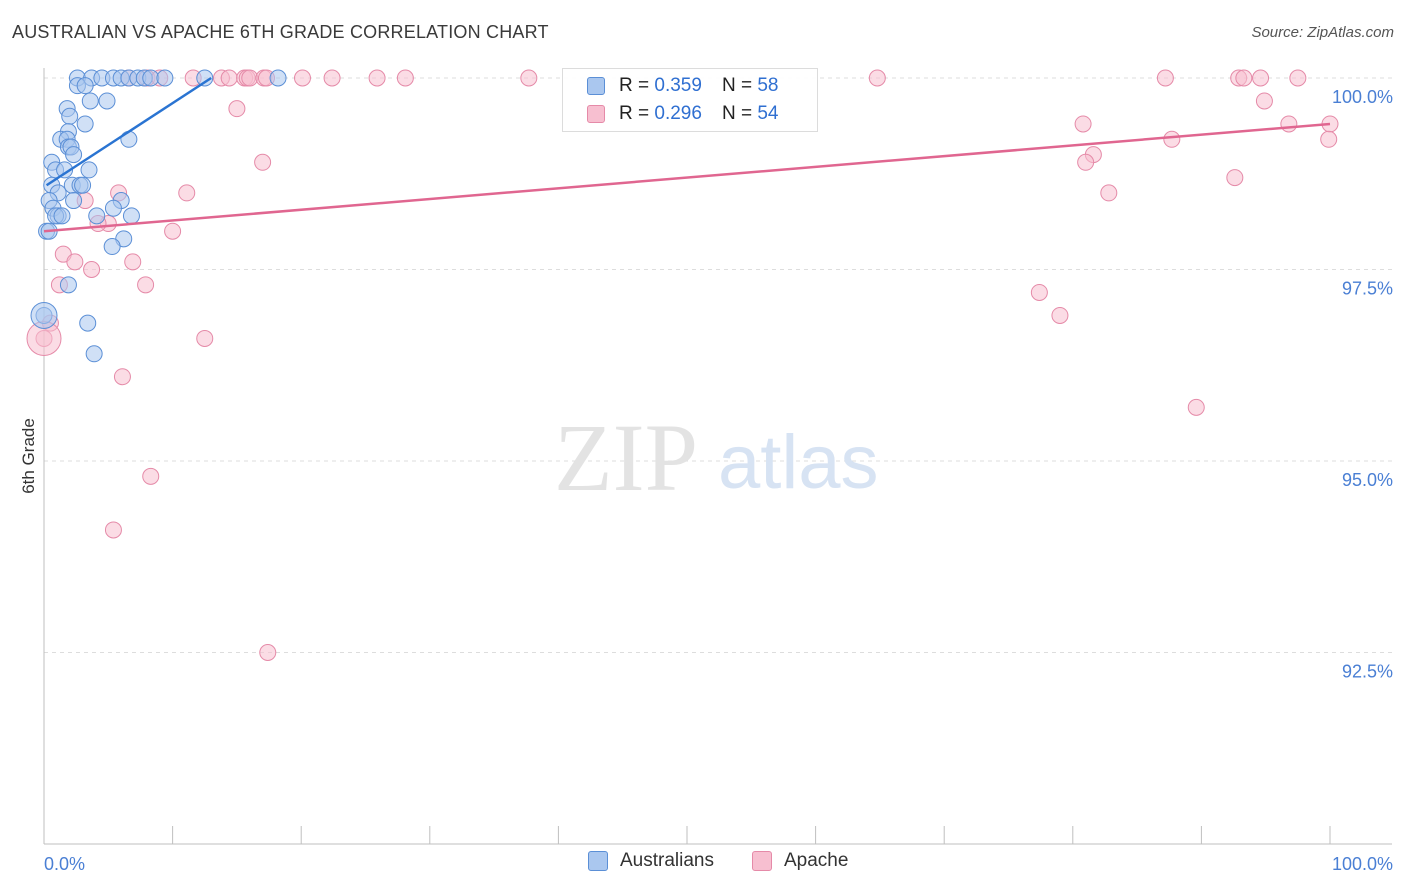  What do you see at coordinates (1322, 32) in the screenshot?
I see `source-label: Source: ZipAtlas.com` at bounding box center [1322, 32].